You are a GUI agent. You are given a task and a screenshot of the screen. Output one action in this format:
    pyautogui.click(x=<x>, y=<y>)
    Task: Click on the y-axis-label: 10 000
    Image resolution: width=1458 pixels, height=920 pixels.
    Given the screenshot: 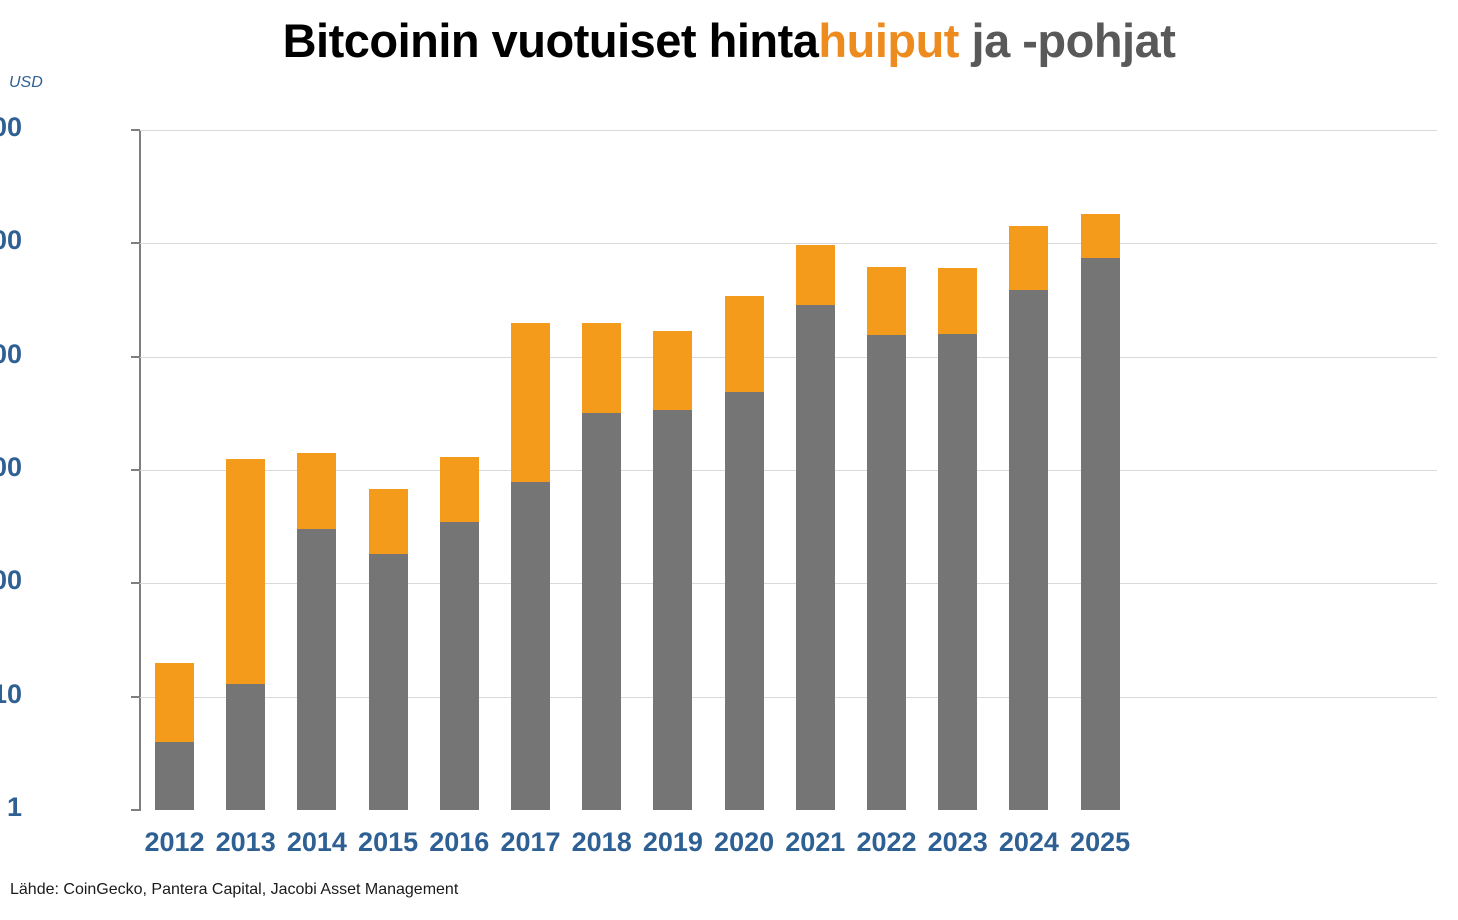 What is the action you would take?
    pyautogui.click(x=11, y=353)
    